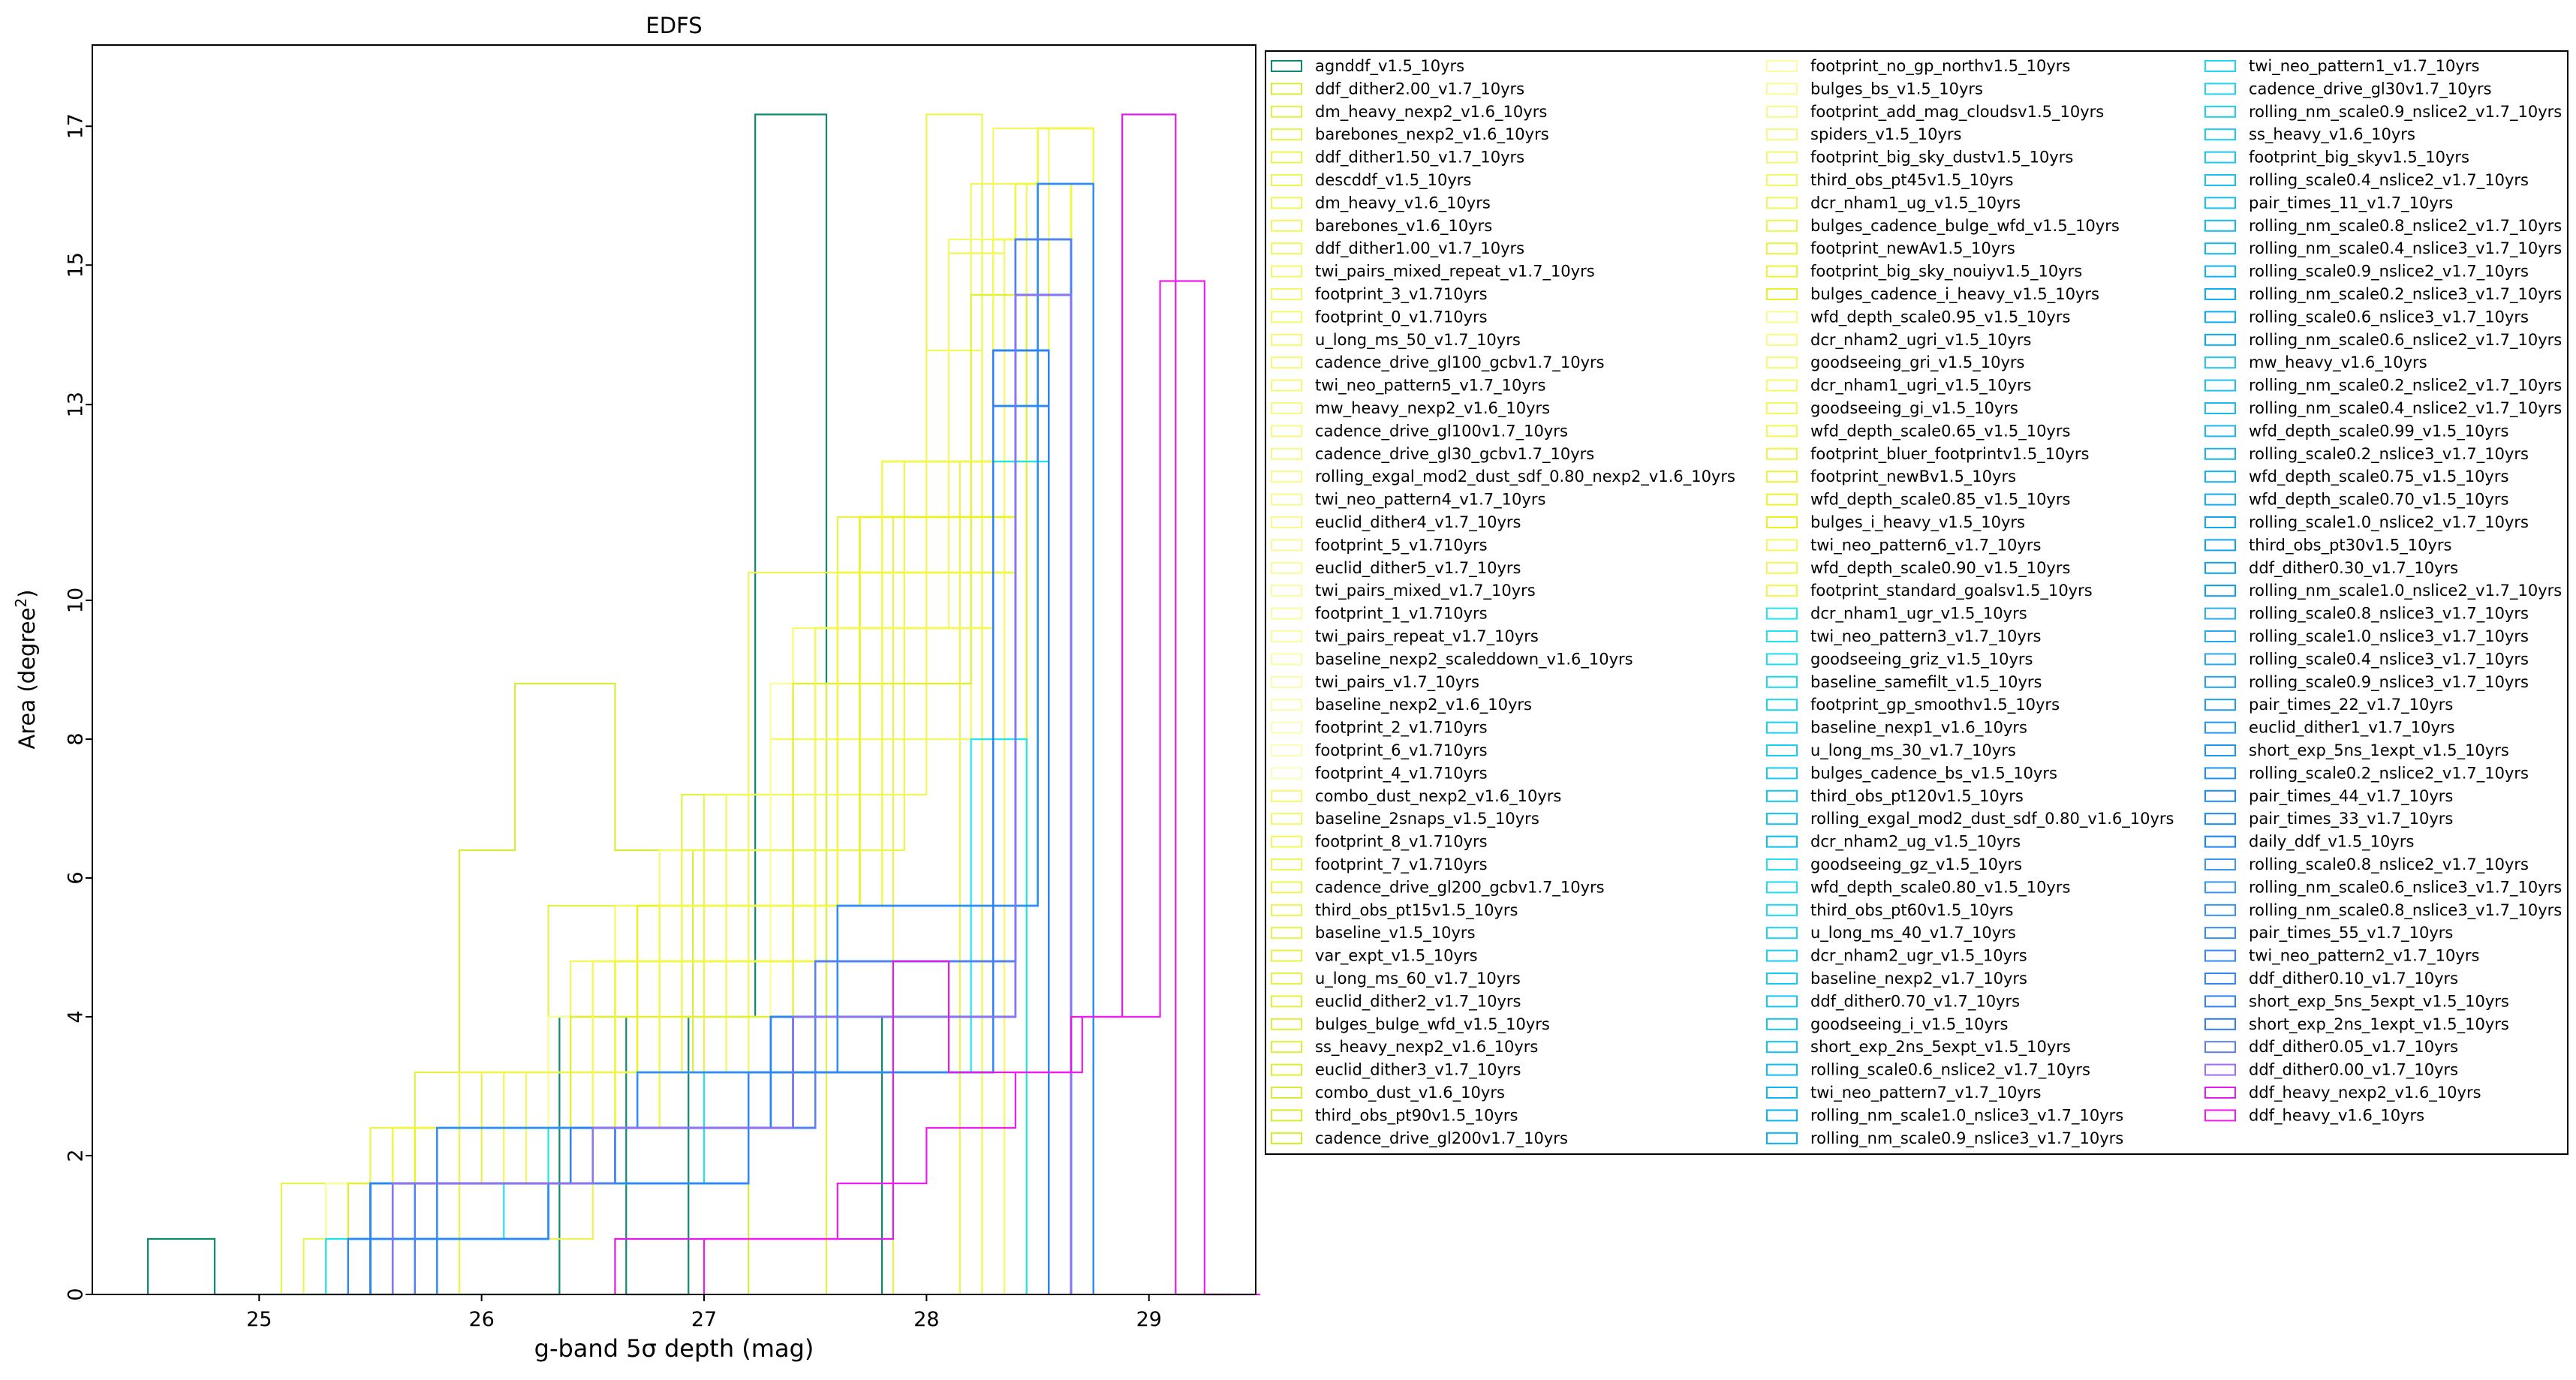  What do you see at coordinates (2389, 180) in the screenshot?
I see `legend-label: rolling_scale0.4_nslice2_v1.7_10yrs` at bounding box center [2389, 180].